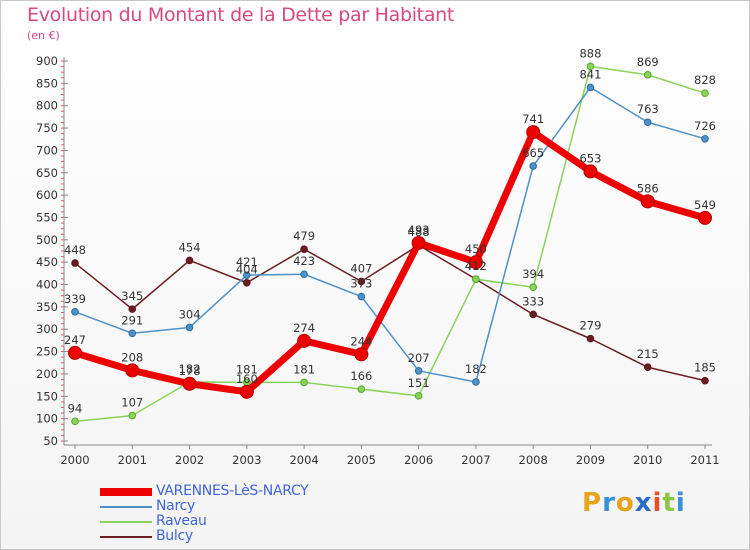  Describe the element at coordinates (47, 262) in the screenshot. I see `y-tick-label: 450` at that location.